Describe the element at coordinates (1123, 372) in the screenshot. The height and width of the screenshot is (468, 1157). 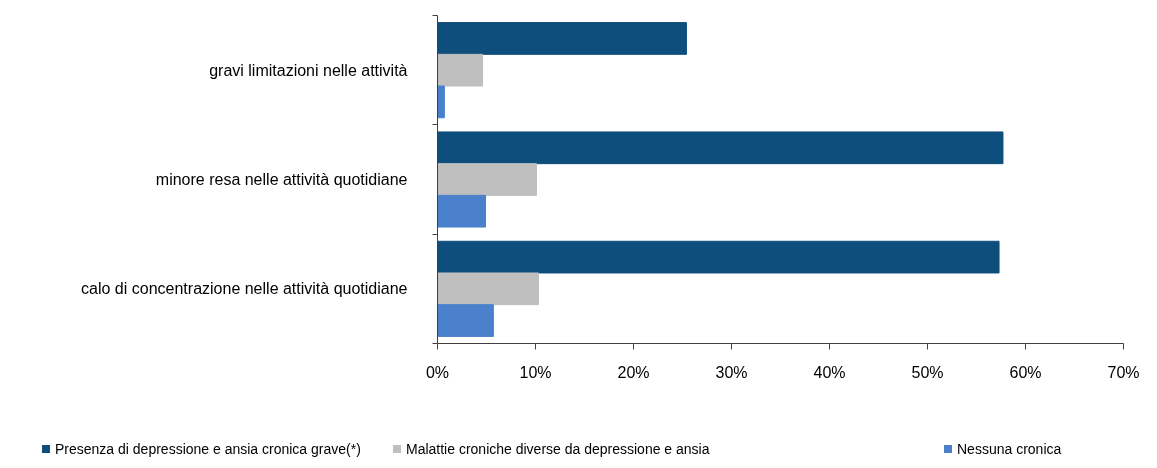
I see `x-tick-label: 70%` at that location.